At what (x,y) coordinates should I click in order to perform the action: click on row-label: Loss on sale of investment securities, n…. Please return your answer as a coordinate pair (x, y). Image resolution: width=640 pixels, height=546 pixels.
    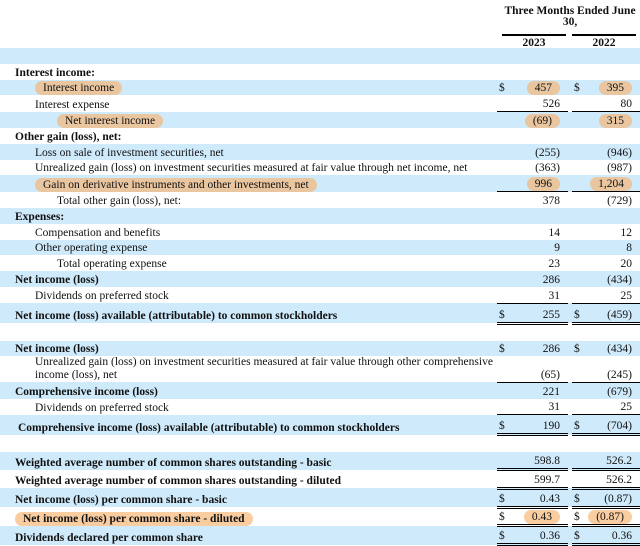
    Looking at the image, I should click on (248, 151).